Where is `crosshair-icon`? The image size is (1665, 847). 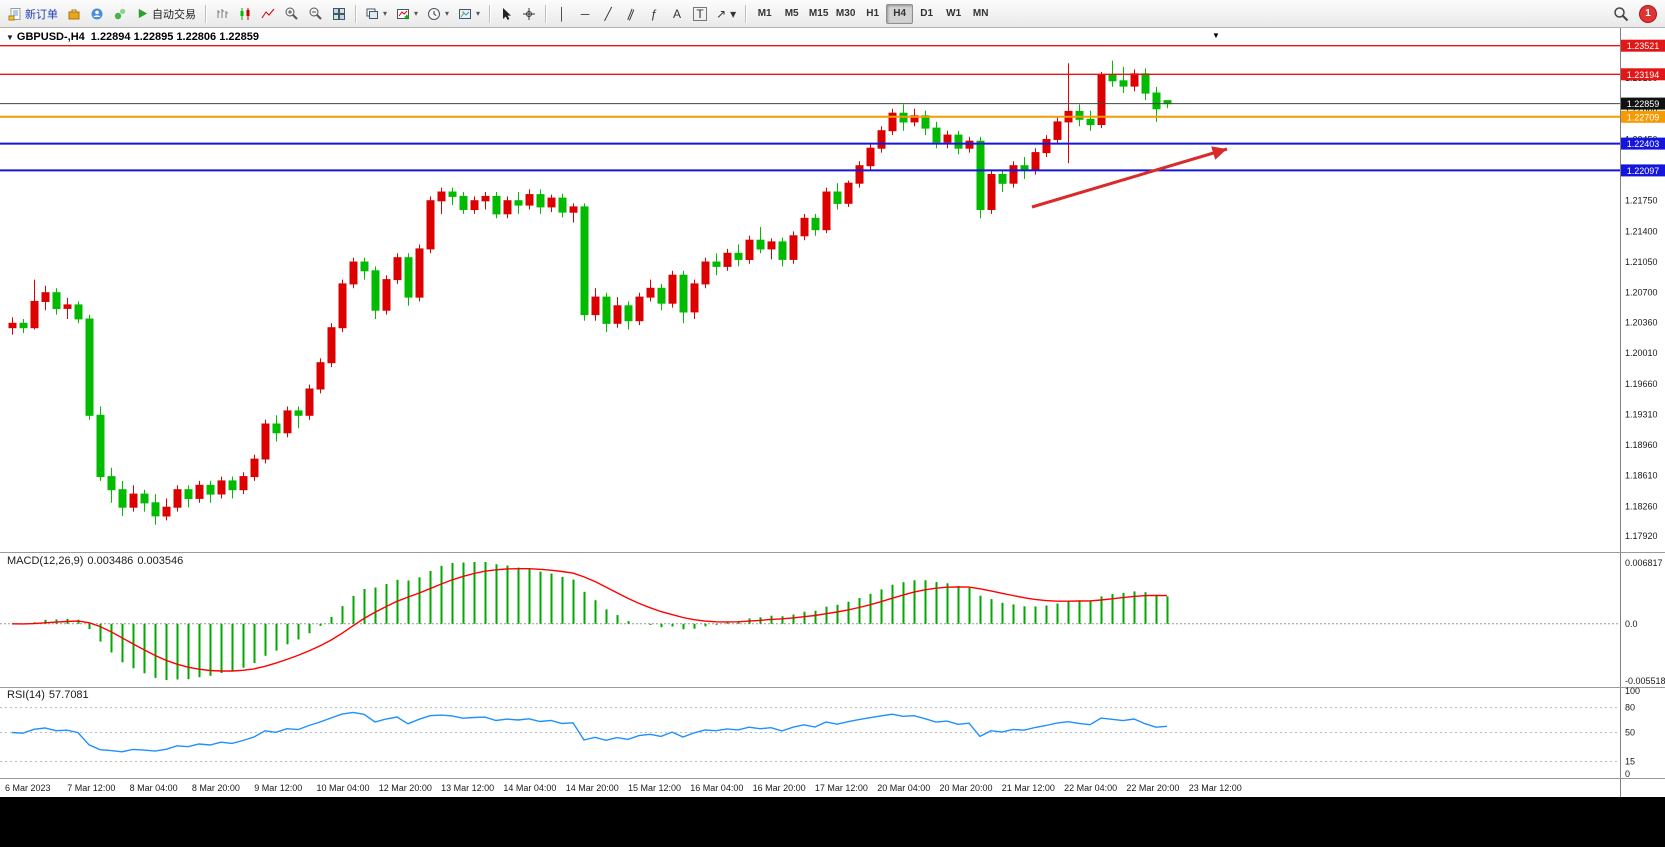
crosshair-icon is located at coordinates (529, 13).